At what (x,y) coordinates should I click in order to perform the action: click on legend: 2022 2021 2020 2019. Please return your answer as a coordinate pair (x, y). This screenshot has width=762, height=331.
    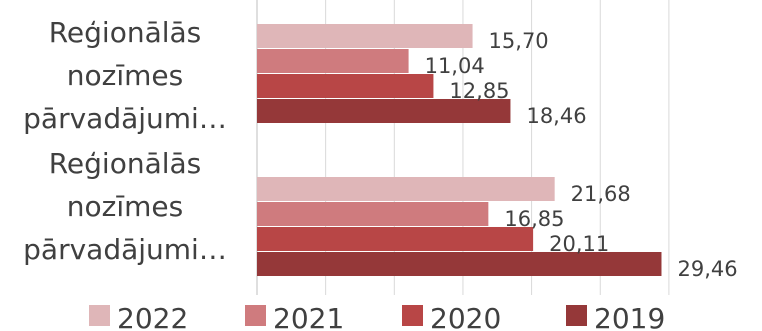
    Looking at the image, I should click on (377, 316).